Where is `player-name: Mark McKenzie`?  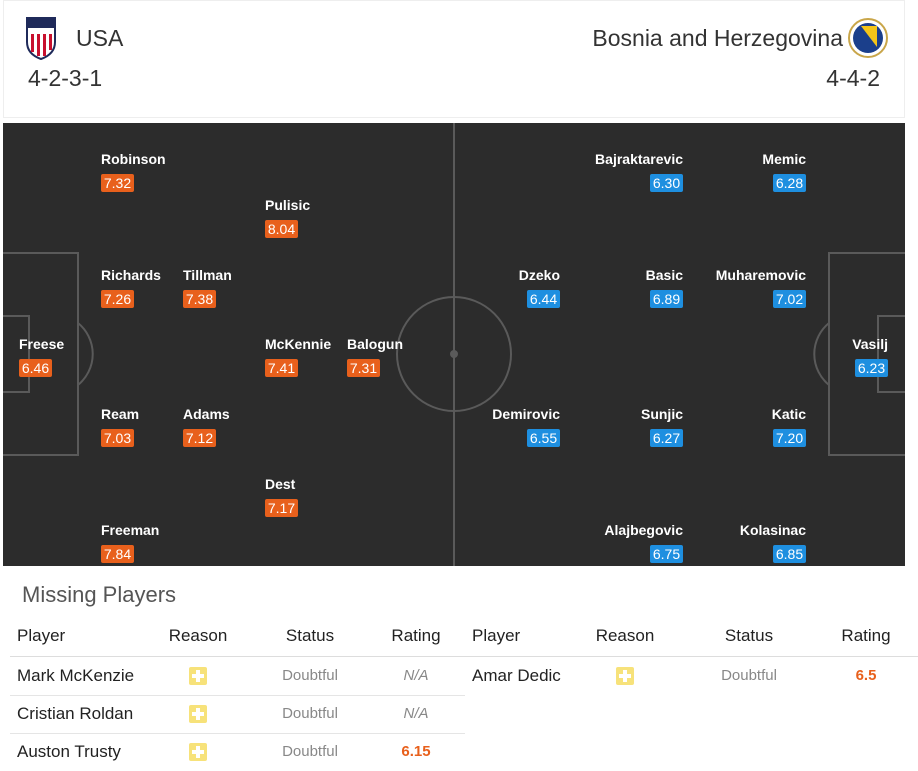 player-name: Mark McKenzie is located at coordinates (76, 675).